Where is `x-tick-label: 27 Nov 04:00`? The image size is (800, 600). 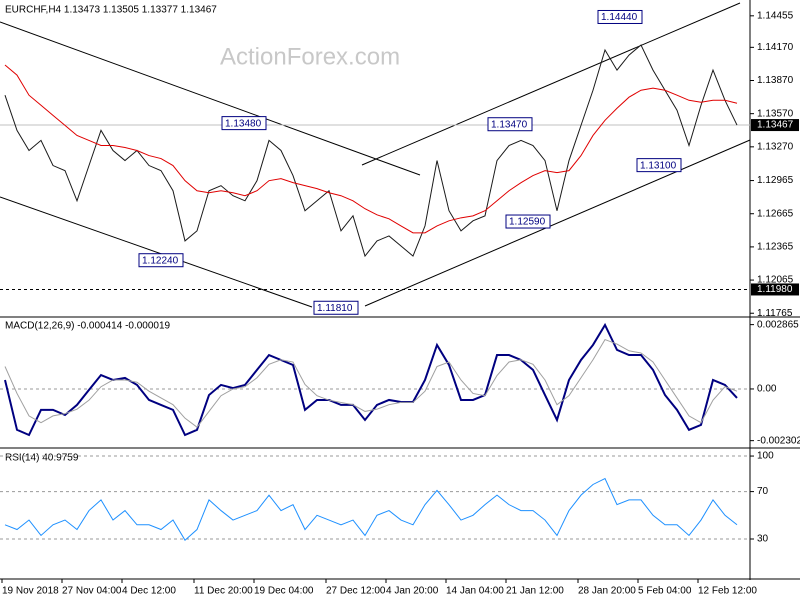 x-tick-label: 27 Nov 04:00 is located at coordinates (92, 591).